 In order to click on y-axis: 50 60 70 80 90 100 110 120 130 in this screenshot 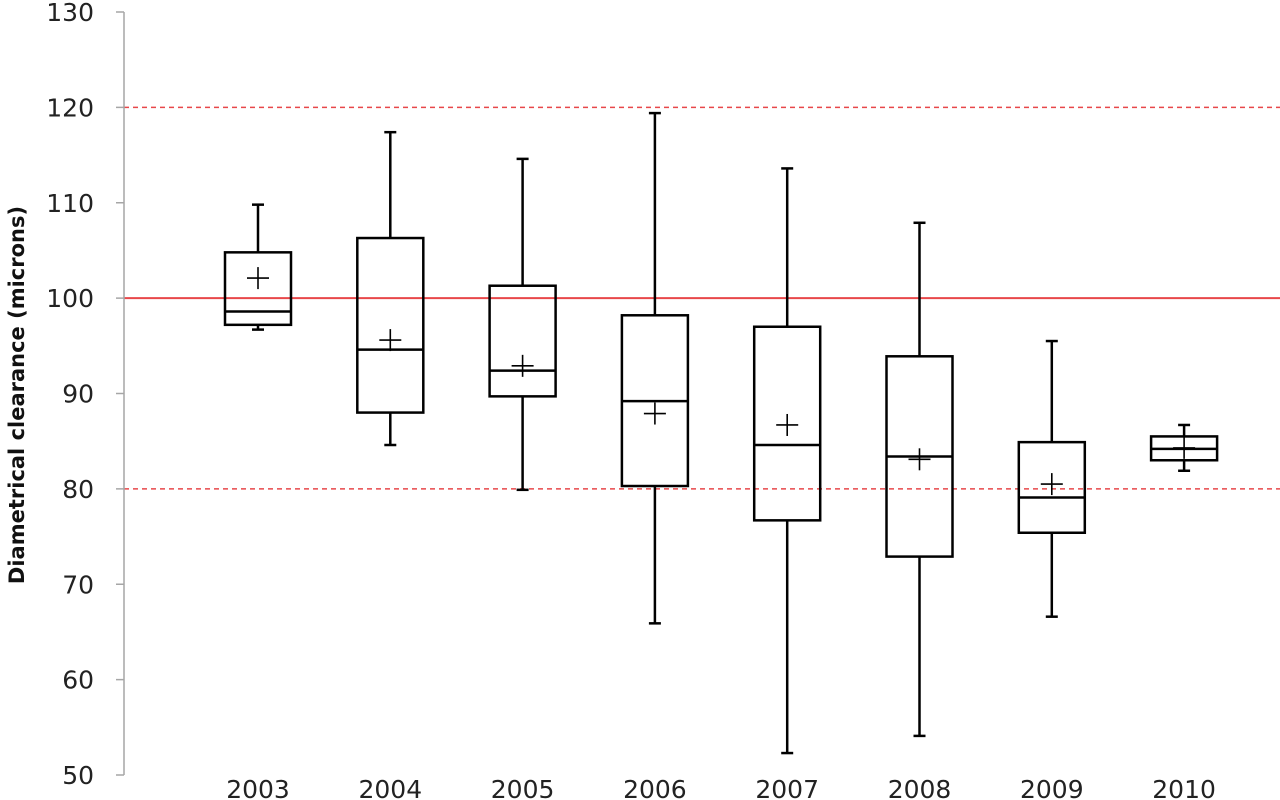, I will do `click(85, 395)`.